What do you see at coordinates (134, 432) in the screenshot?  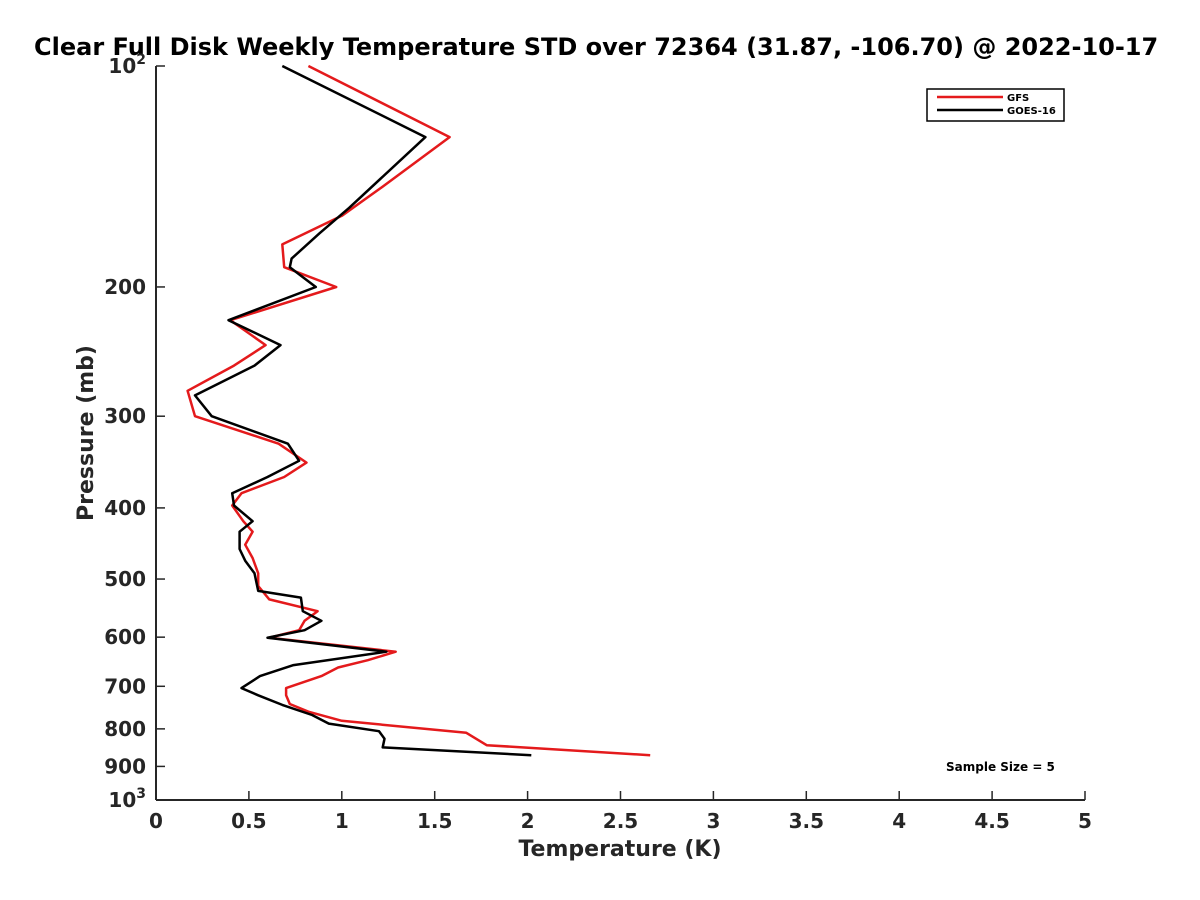 I see `y-axis-ticks: 10² 200 300 400 500 600 700 800 900 10³` at bounding box center [134, 432].